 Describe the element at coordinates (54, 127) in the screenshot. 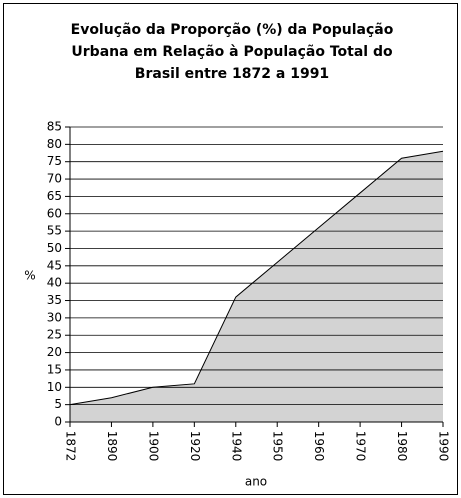

I see `y-tick-label: 85` at that location.